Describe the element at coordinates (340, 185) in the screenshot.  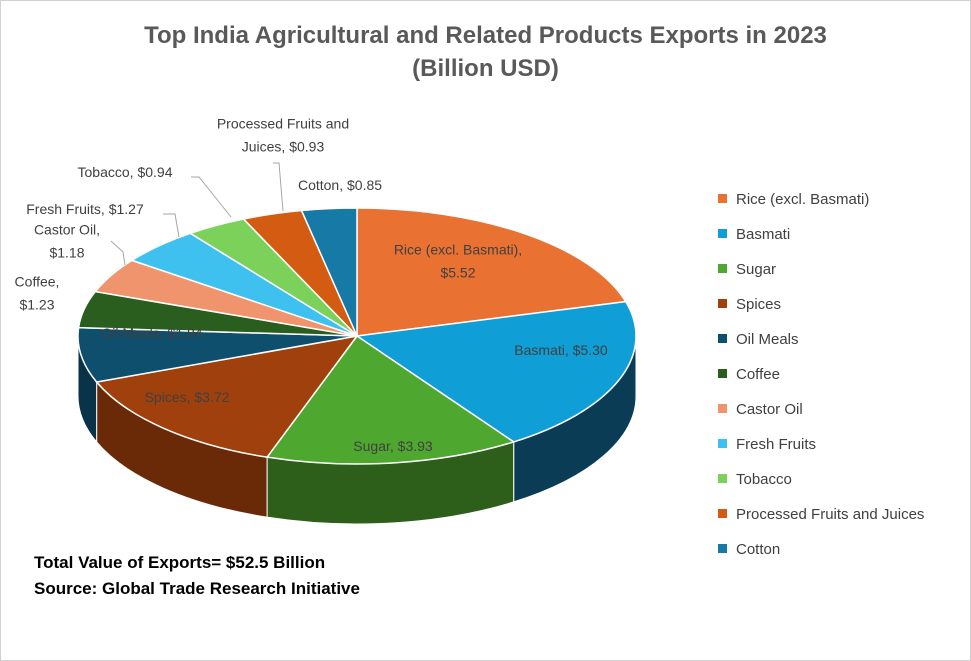
I see `data-label-cotton: Cotton, $0.85` at that location.